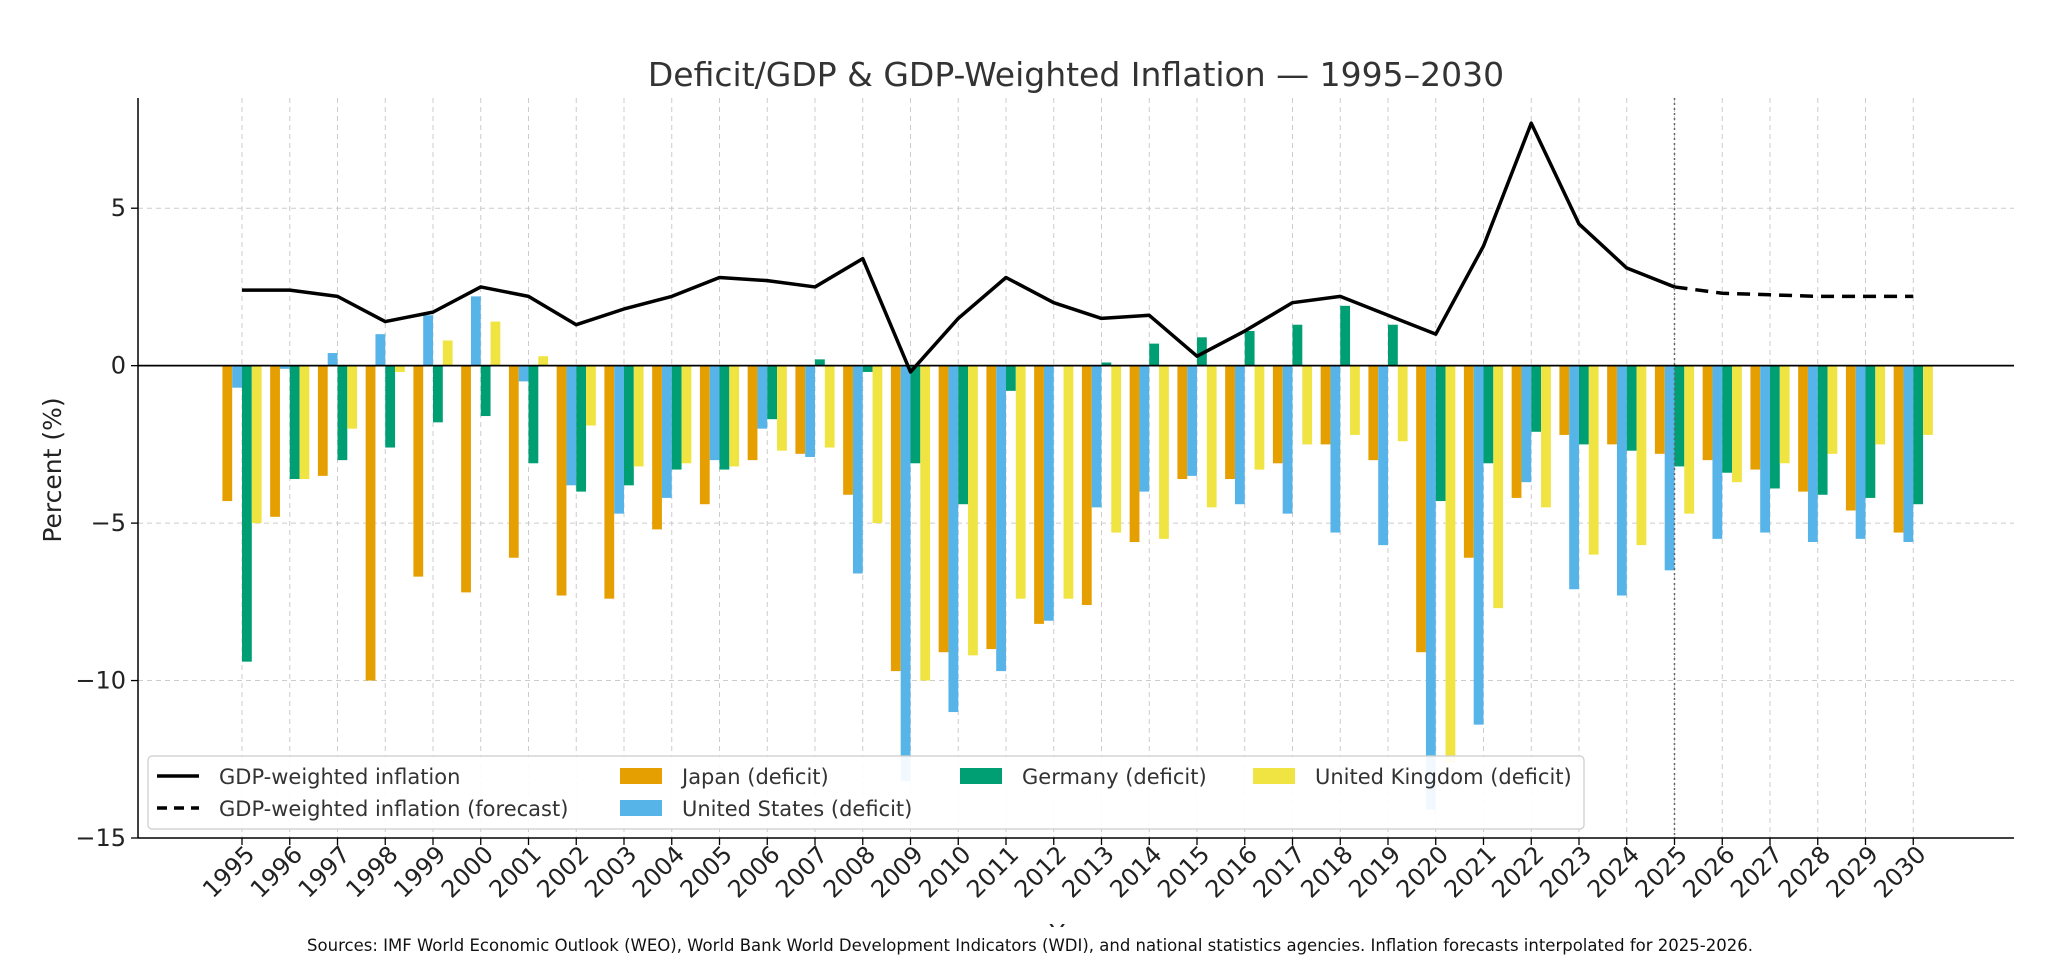 The image size is (2048, 980). I want to click on legend-item: GDP-weighted inflation, so click(308, 777).